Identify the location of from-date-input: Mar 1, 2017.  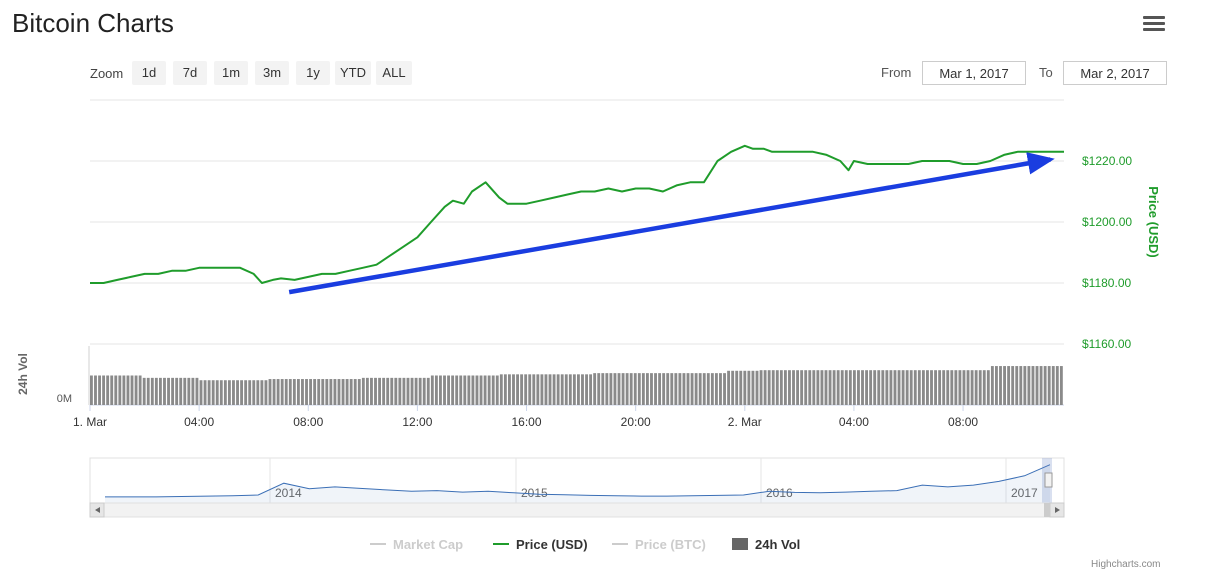
(974, 73).